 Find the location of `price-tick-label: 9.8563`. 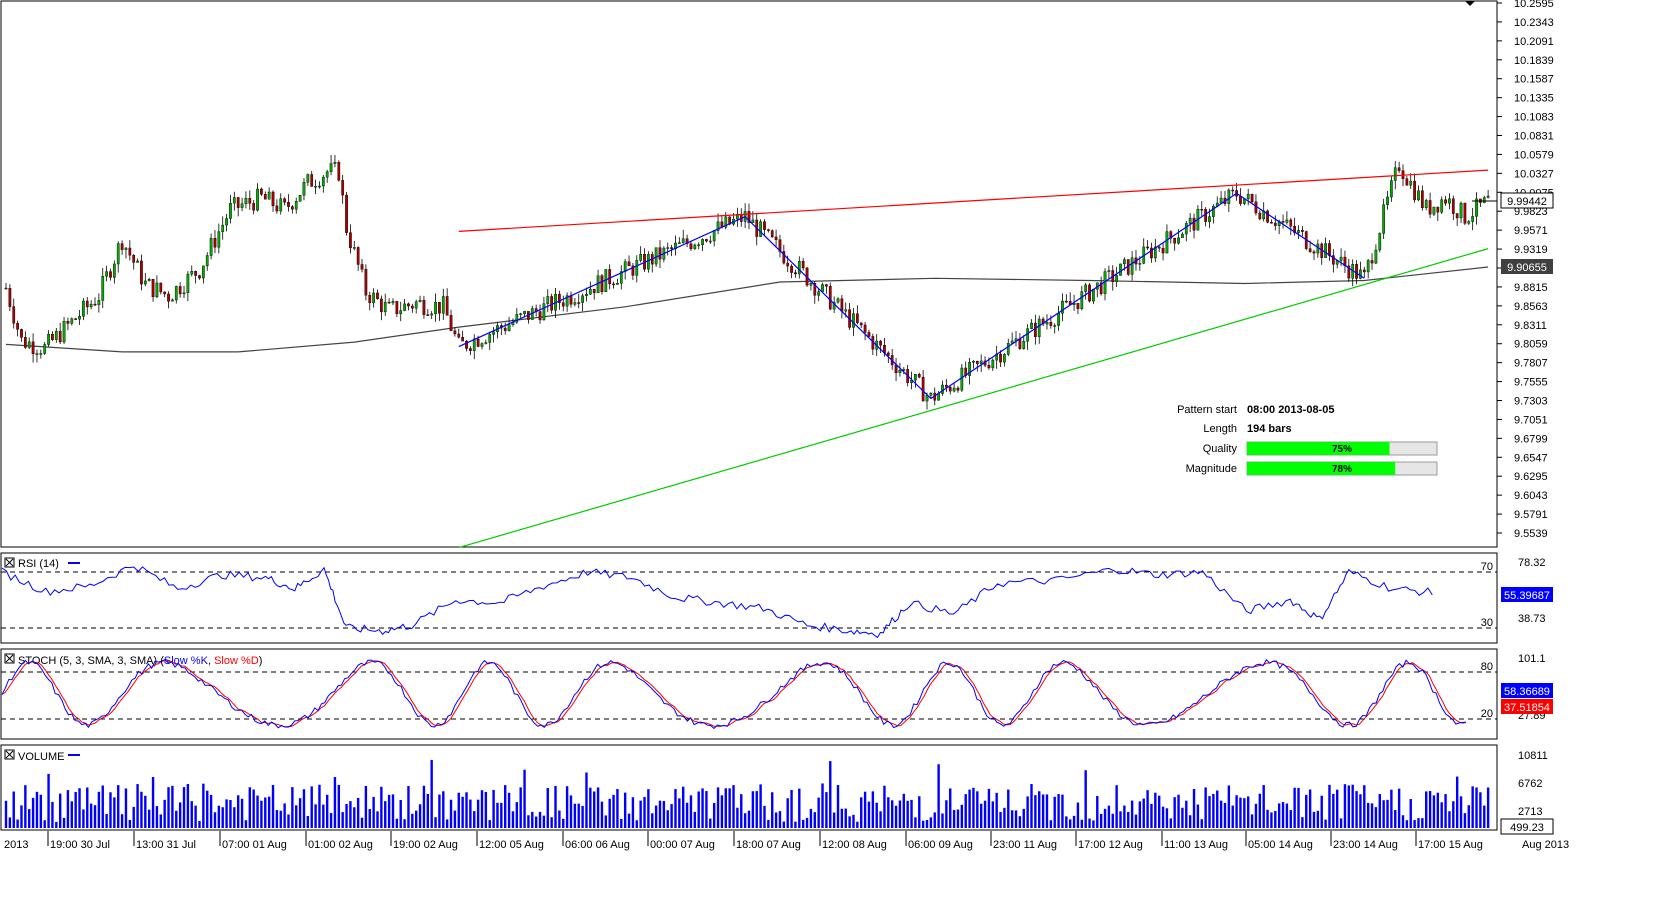

price-tick-label: 9.8563 is located at coordinates (1531, 307).